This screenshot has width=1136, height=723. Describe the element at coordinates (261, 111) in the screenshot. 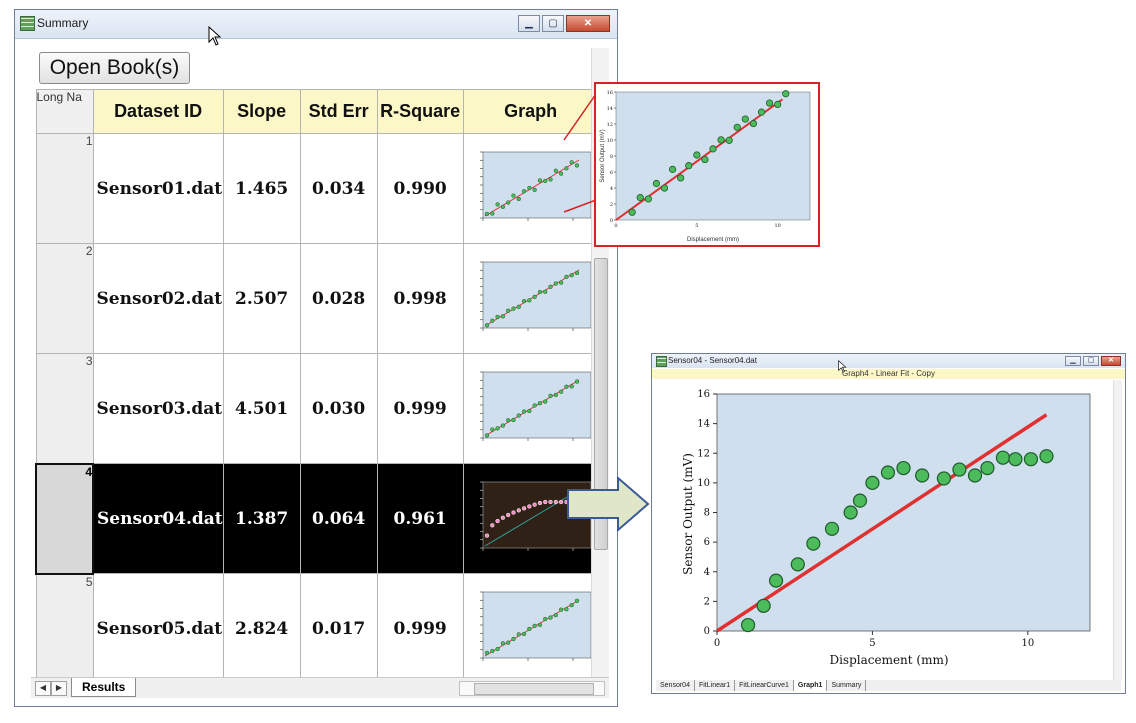

I see `column-header-slope: Slope` at that location.